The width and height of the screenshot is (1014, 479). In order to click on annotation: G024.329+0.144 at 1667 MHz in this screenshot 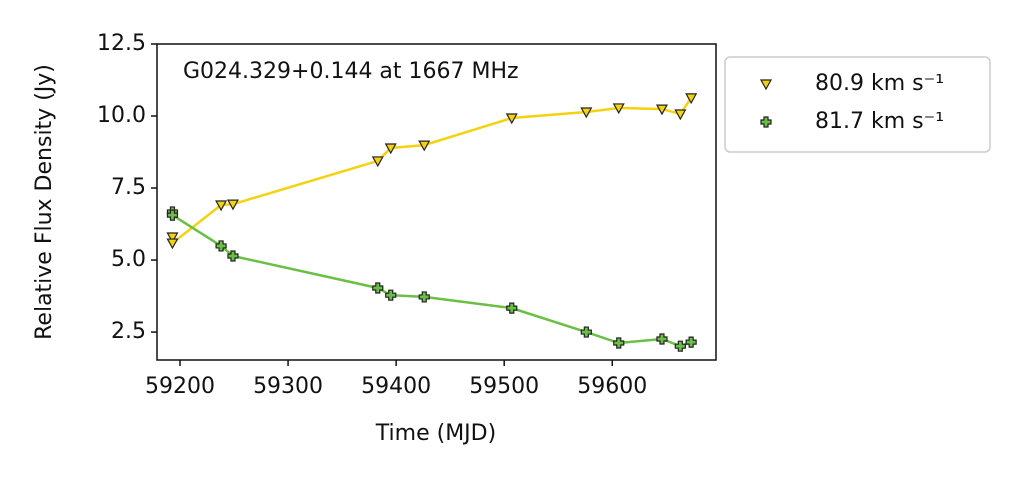, I will do `click(351, 71)`.